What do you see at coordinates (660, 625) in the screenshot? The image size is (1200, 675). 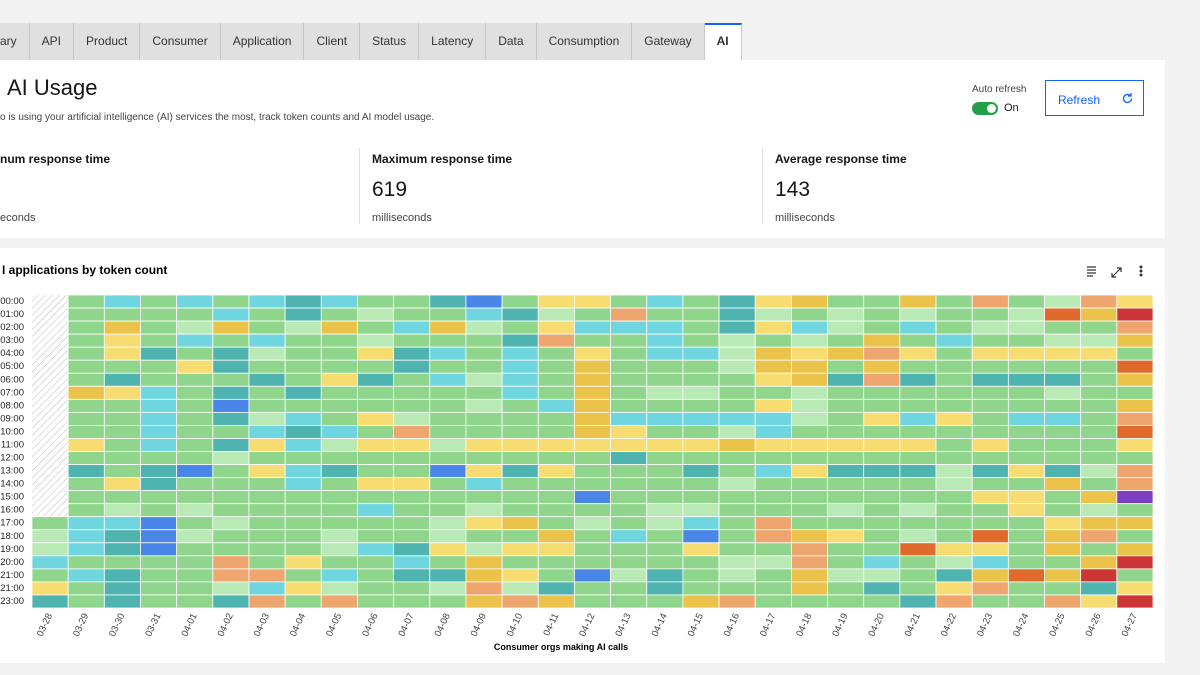 I see `x-tick-label: 04-14` at bounding box center [660, 625].